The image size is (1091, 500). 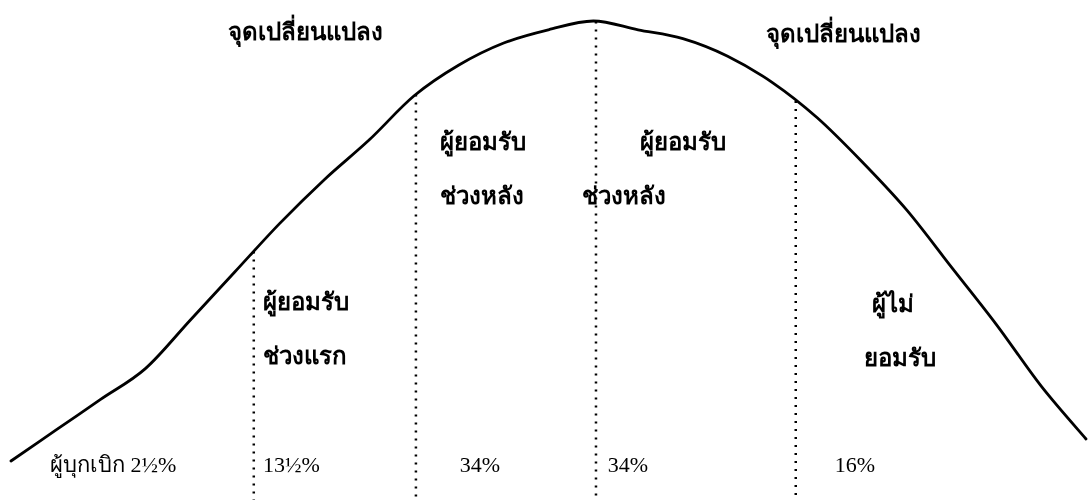 What do you see at coordinates (900, 330) in the screenshot?
I see `annotation: ผู้ไม่ ยอมรับ` at bounding box center [900, 330].